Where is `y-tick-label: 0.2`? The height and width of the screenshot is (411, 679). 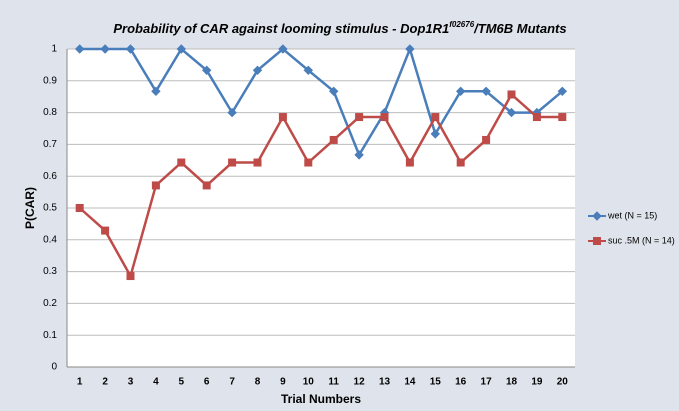 y-tick-label: 0.2 is located at coordinates (50, 303).